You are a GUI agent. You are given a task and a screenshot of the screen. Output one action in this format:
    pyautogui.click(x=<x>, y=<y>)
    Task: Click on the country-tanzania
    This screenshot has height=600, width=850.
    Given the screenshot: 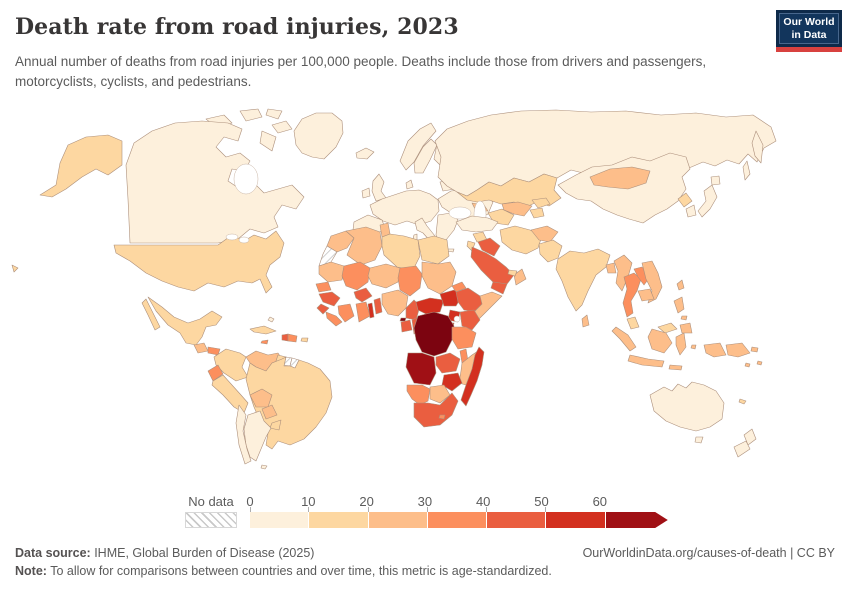 What is the action you would take?
    pyautogui.click(x=464, y=338)
    